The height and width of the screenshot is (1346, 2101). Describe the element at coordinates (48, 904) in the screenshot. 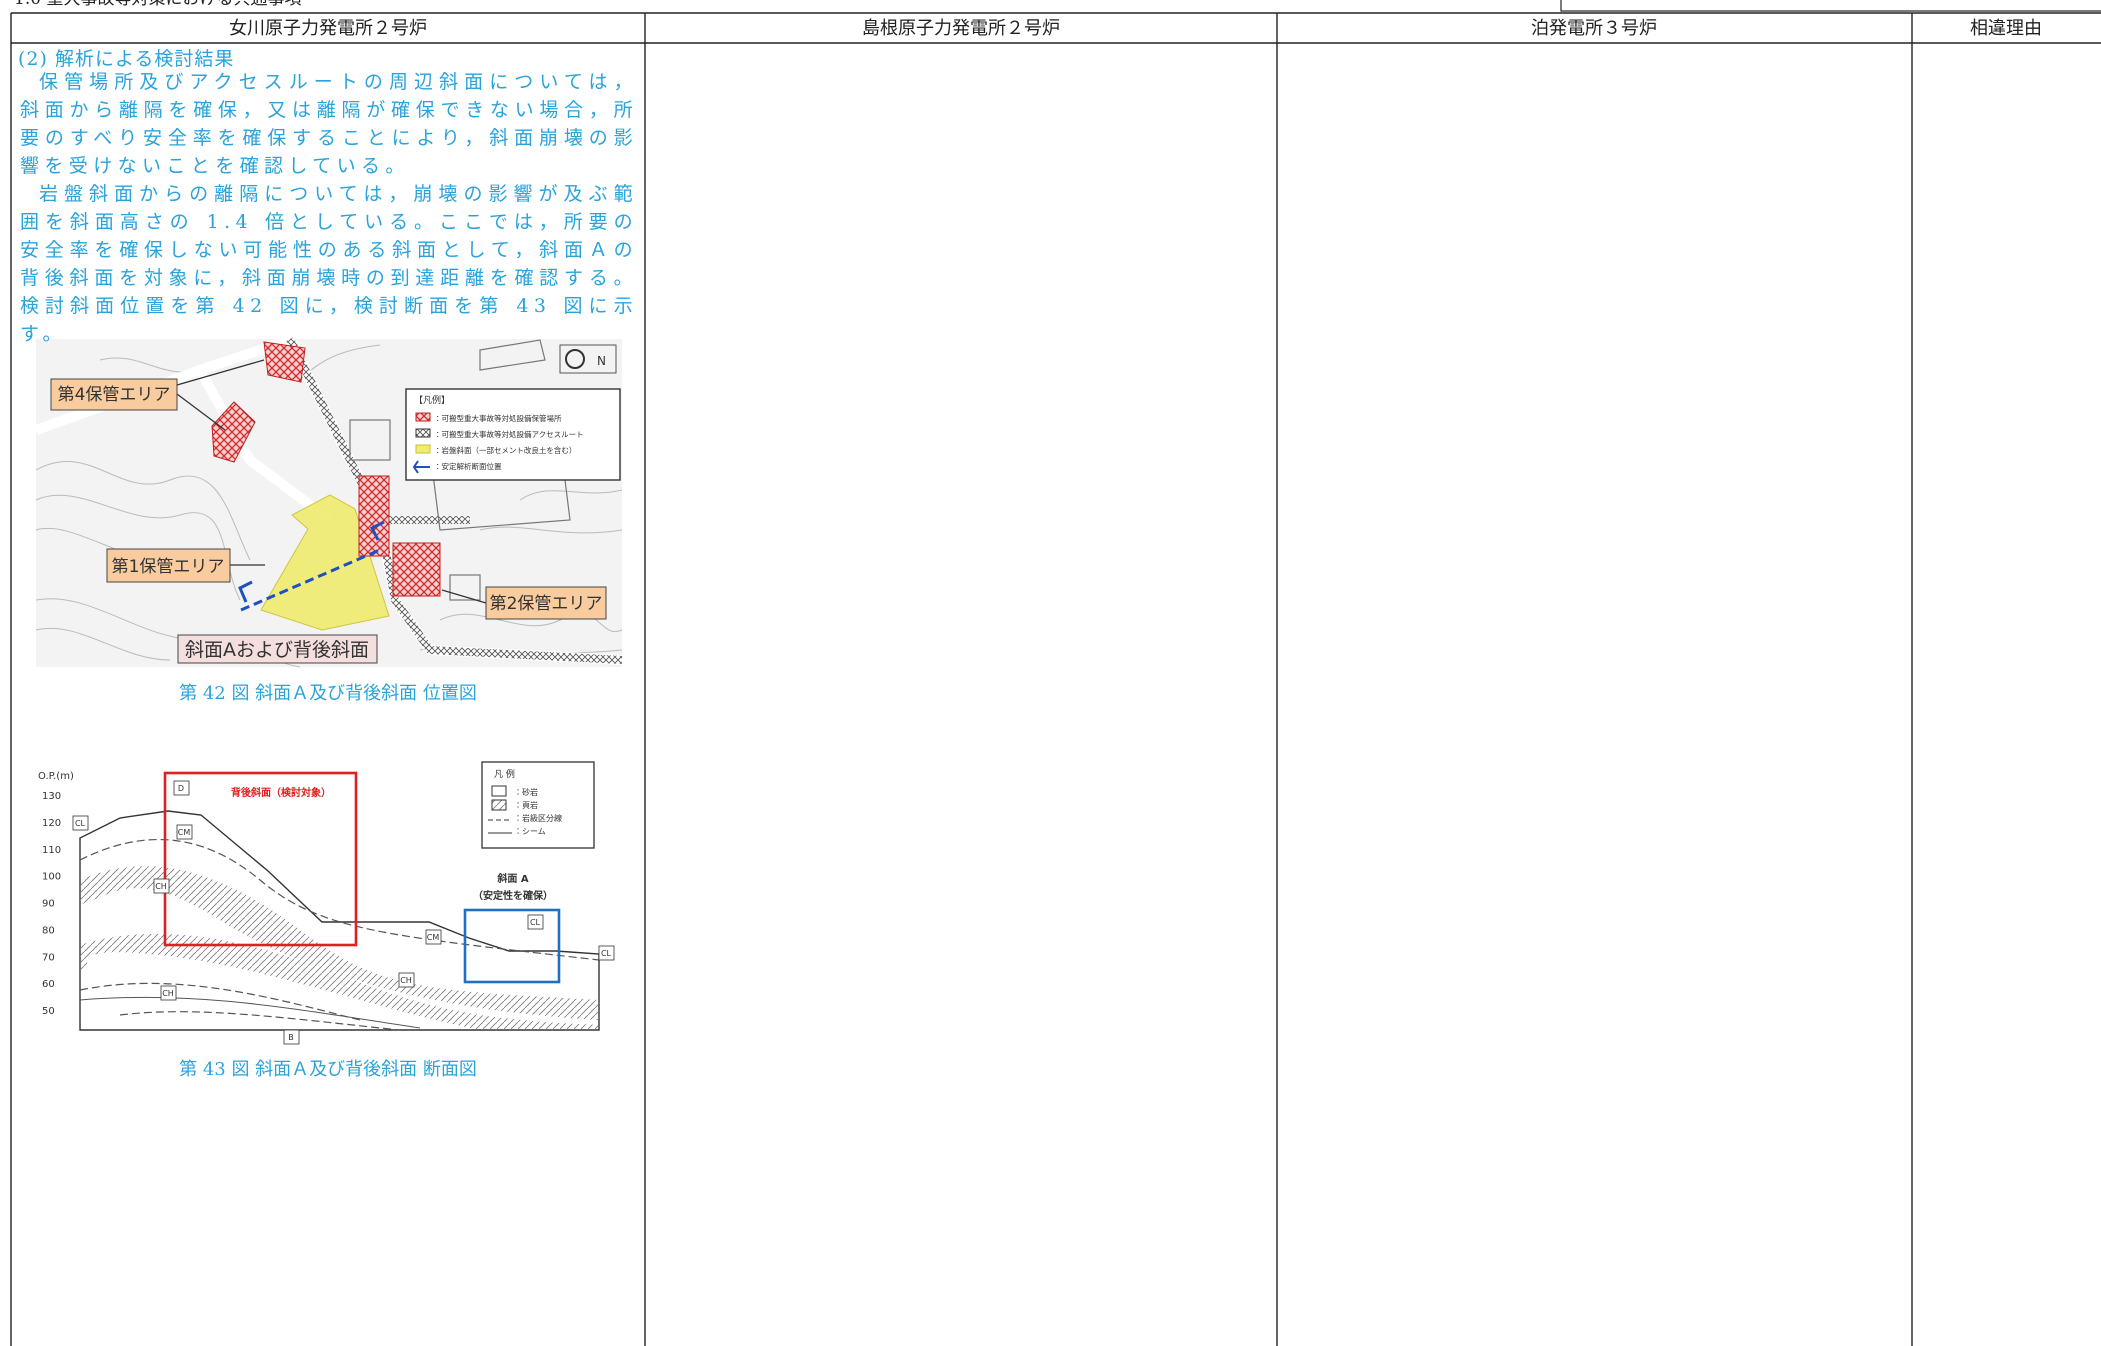

I see `axis-tick-label: 90` at that location.